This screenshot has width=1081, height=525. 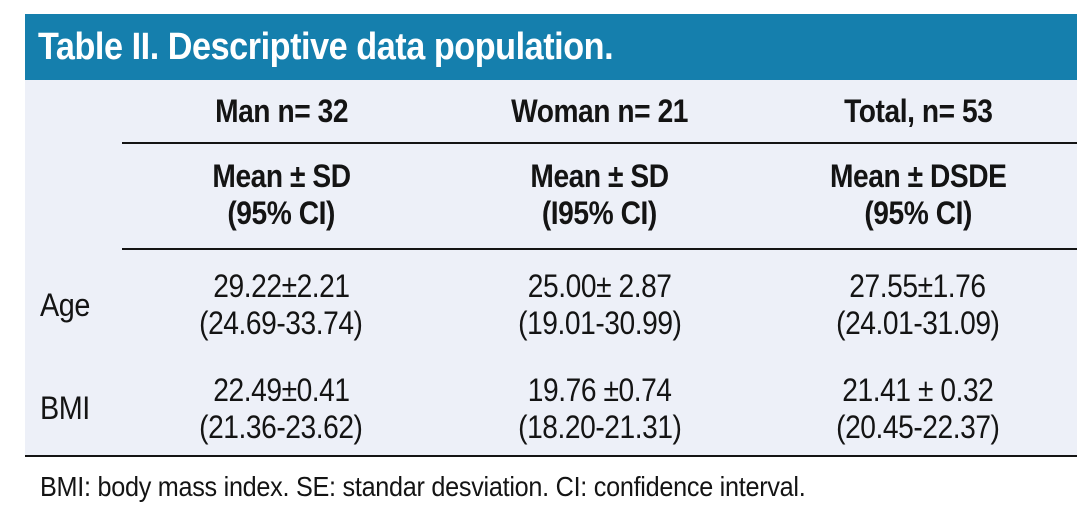 What do you see at coordinates (65, 304) in the screenshot?
I see `row-label-age-text: Age` at bounding box center [65, 304].